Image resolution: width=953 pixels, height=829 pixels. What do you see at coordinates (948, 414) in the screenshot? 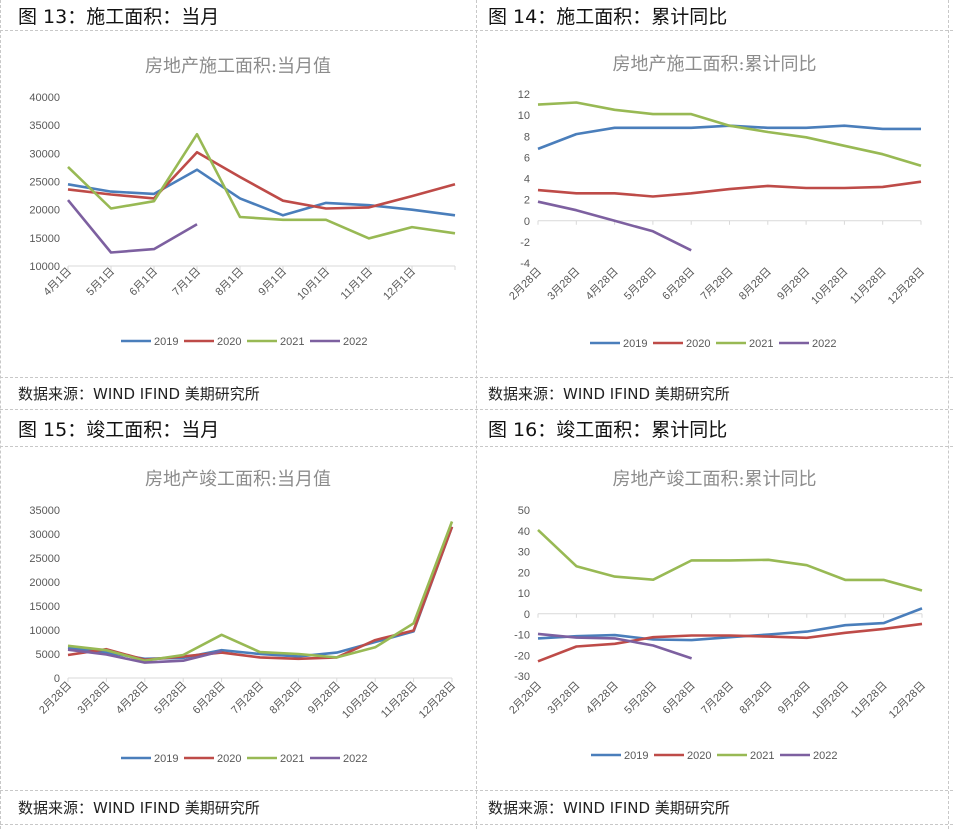
I see `outer-right-border` at bounding box center [948, 414].